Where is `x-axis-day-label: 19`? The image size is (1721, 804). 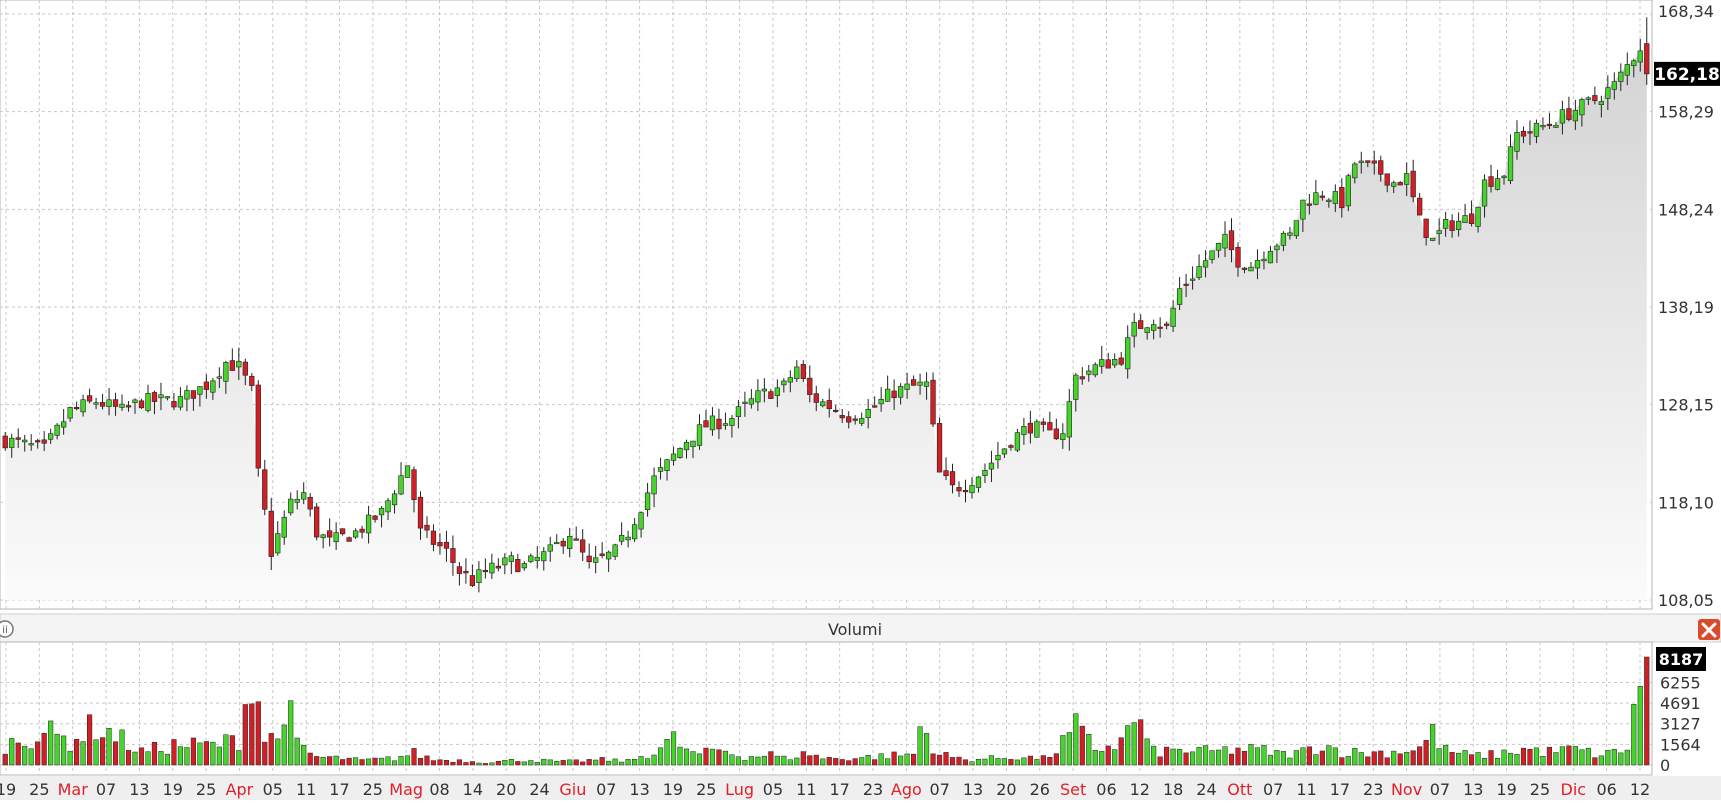 x-axis-day-label: 19 is located at coordinates (1506, 789).